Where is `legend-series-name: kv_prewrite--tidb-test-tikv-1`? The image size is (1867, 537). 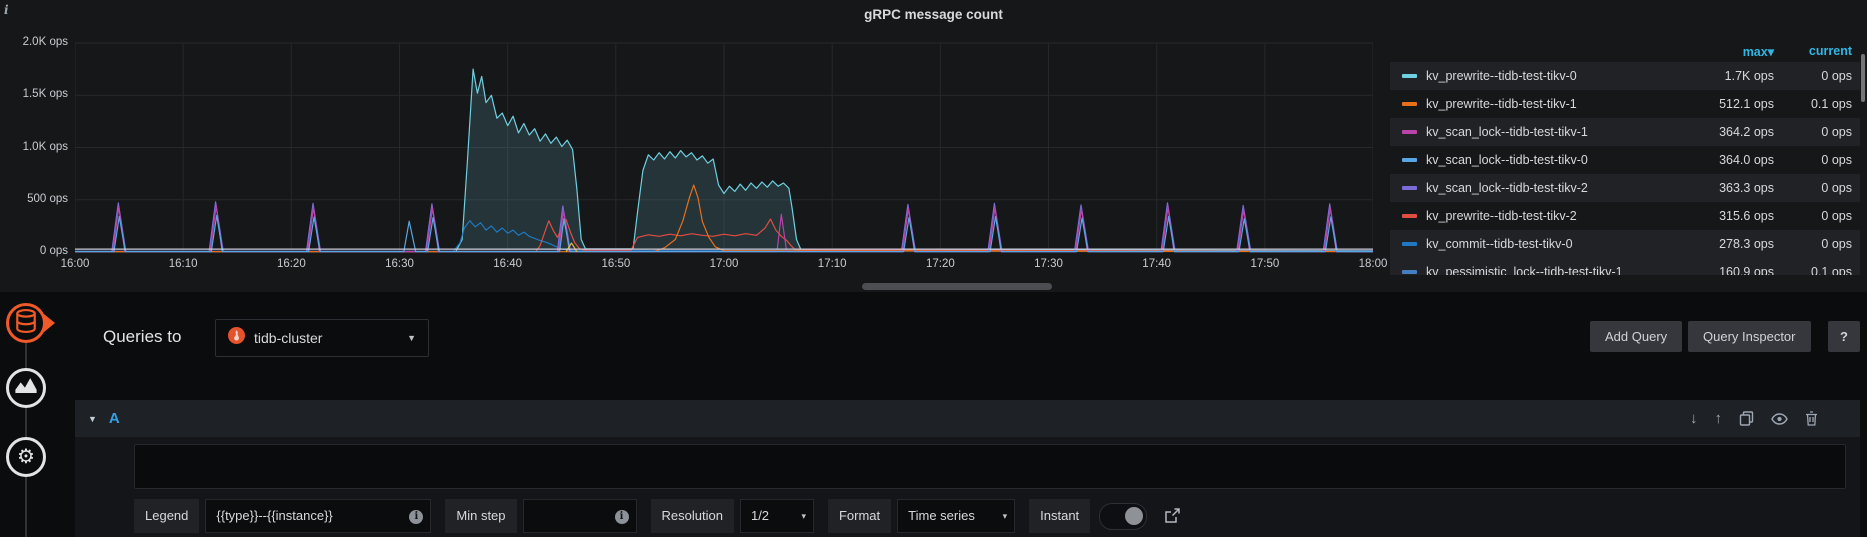 legend-series-name: kv_prewrite--tidb-test-tikv-1 is located at coordinates (1501, 104).